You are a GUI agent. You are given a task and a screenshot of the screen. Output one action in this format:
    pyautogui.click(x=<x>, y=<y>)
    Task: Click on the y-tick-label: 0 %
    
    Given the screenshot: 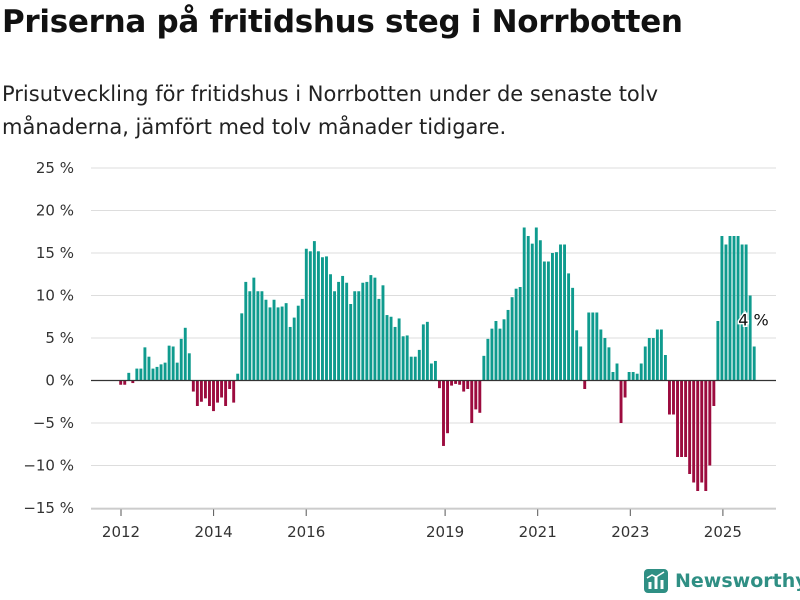 What is the action you would take?
    pyautogui.click(x=59, y=381)
    